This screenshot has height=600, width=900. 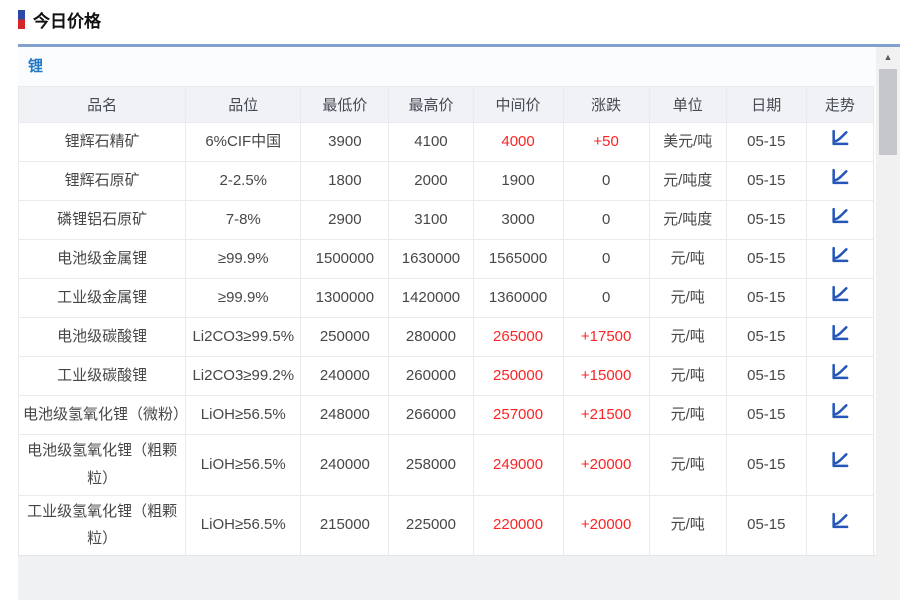 I want to click on cell-low: 1800, so click(x=345, y=181).